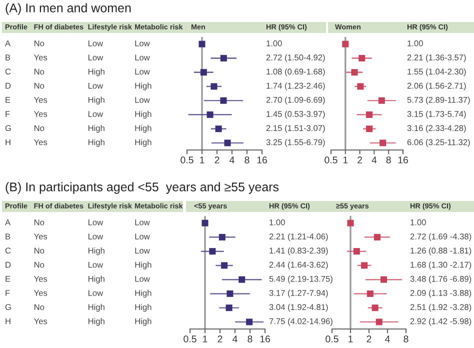 This screenshot has width=474, height=348. Describe the element at coordinates (441, 322) in the screenshot. I see `text: 2.92 (1.42 -5.98)` at that location.